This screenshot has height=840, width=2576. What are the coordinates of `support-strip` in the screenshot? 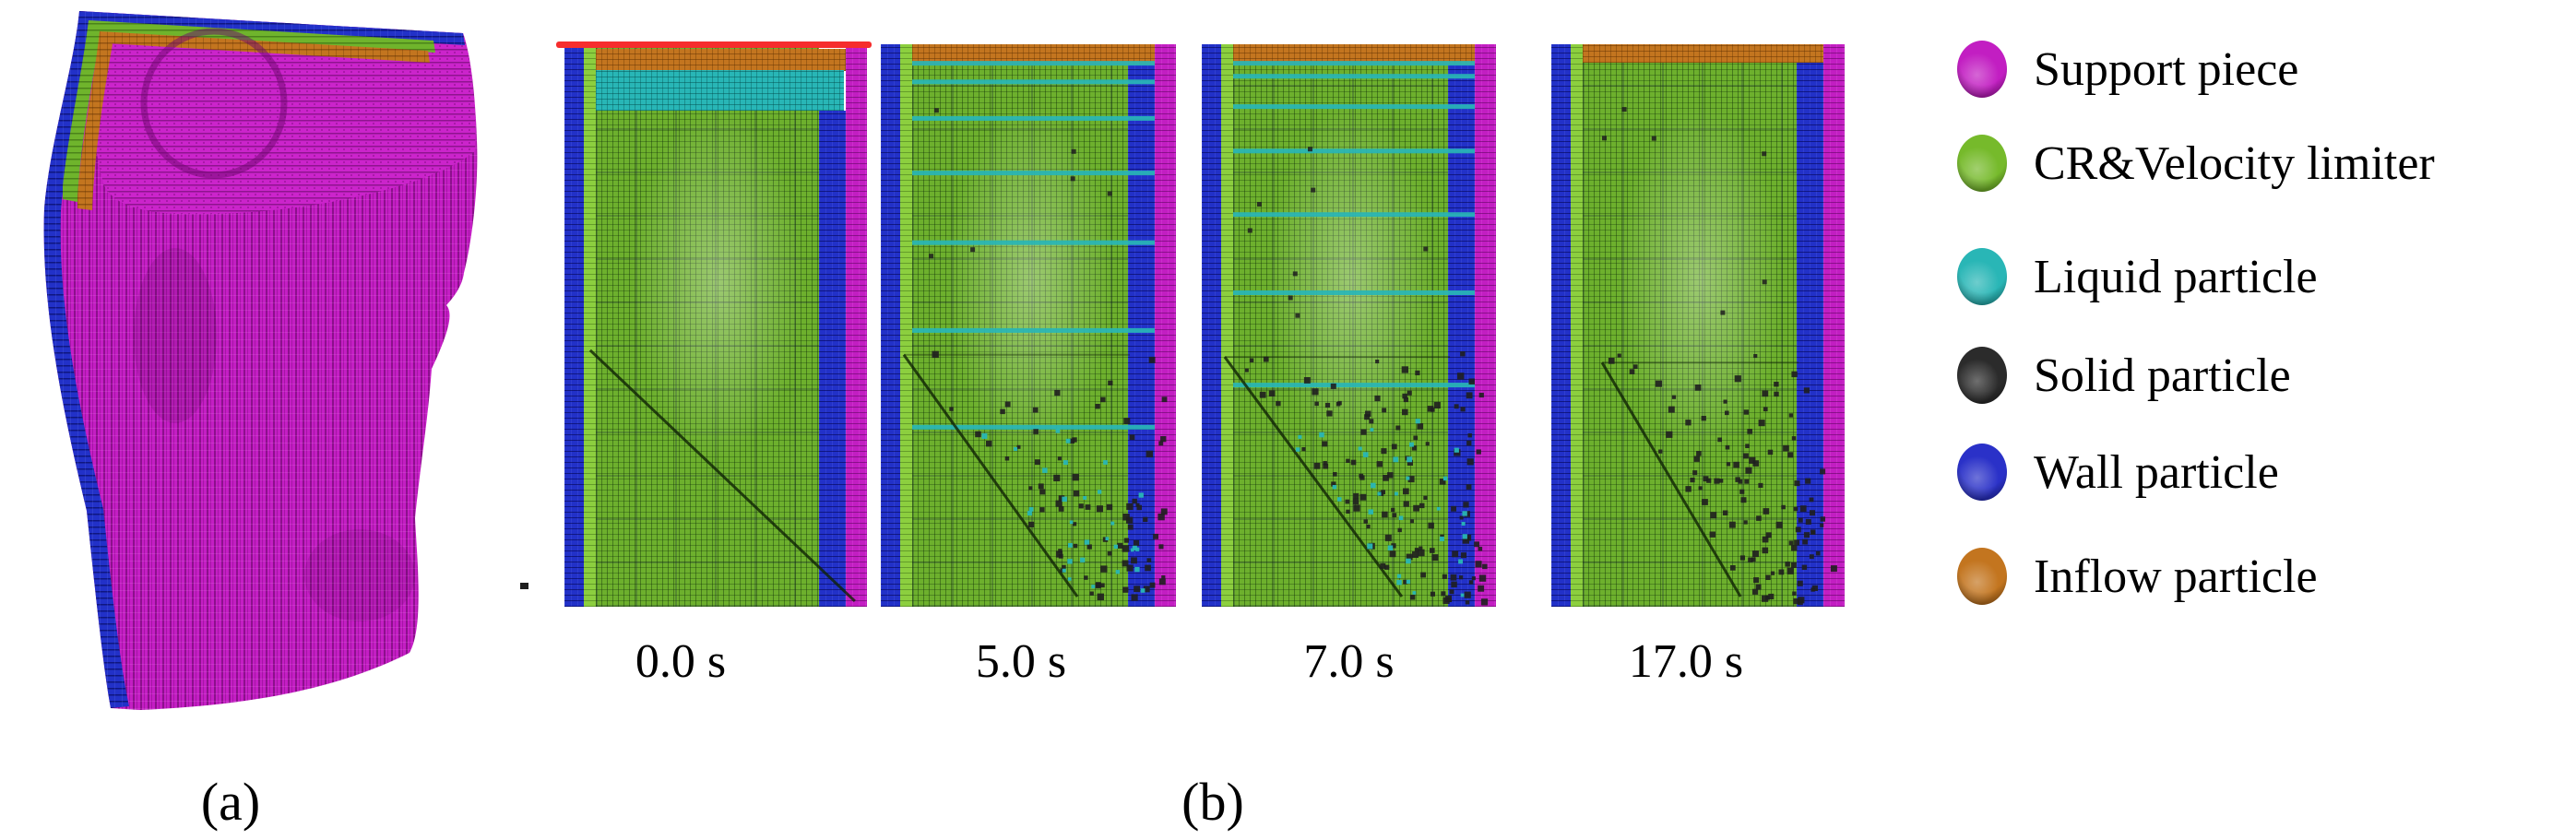 It's located at (1485, 325).